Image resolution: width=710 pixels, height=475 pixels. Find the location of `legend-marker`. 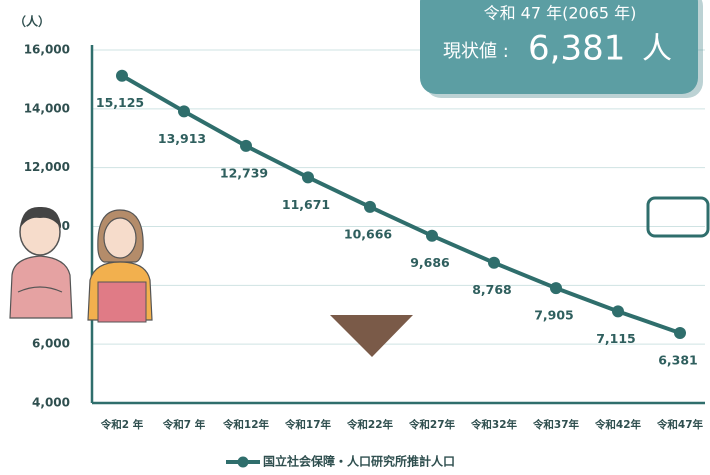

legend-marker is located at coordinates (243, 462).